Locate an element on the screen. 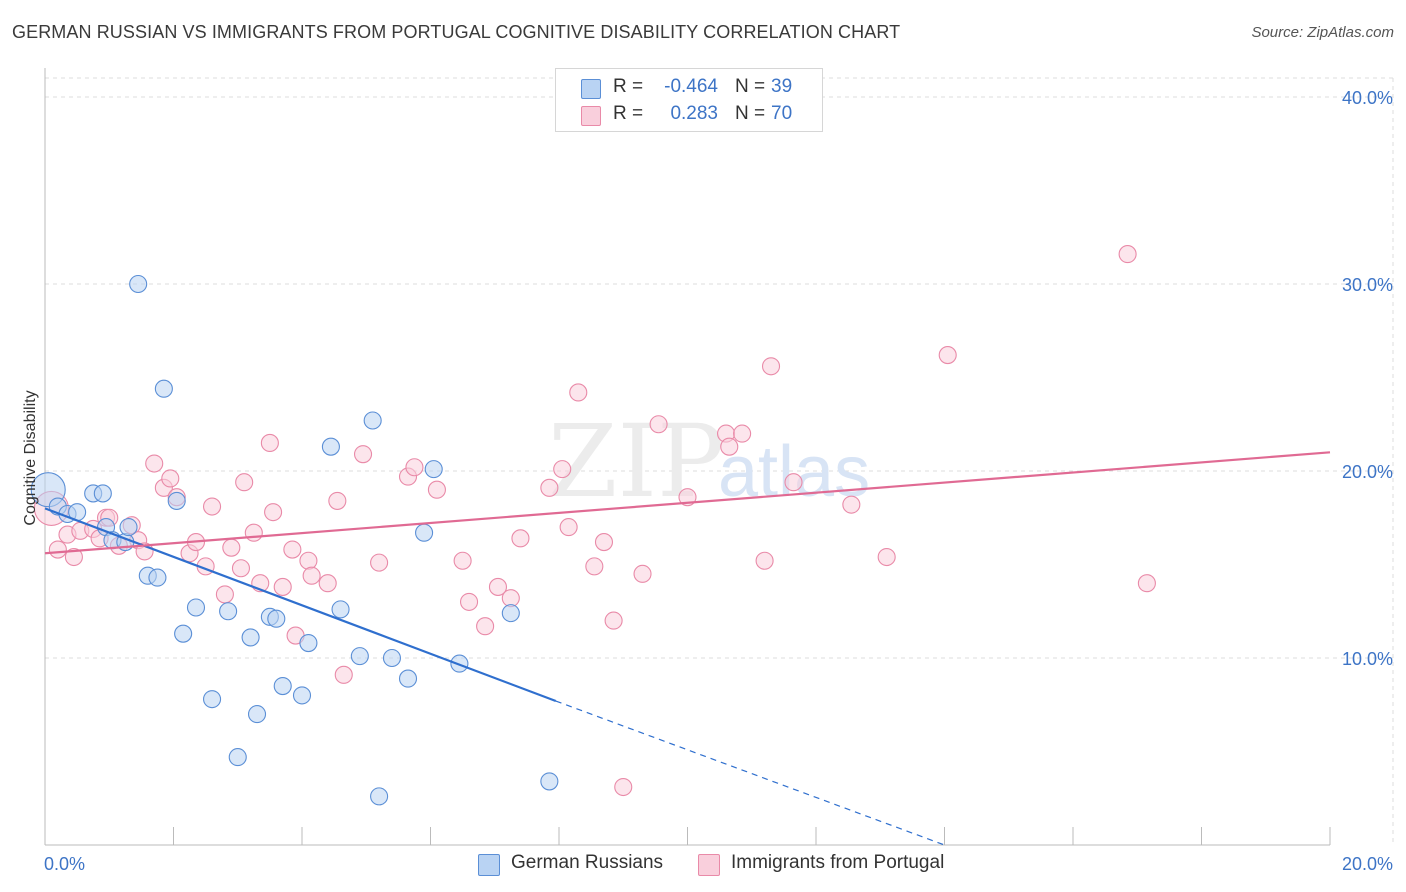 The height and width of the screenshot is (892, 1406). legend-row-german-russians: R = -0.464 N = 39 is located at coordinates (689, 88).